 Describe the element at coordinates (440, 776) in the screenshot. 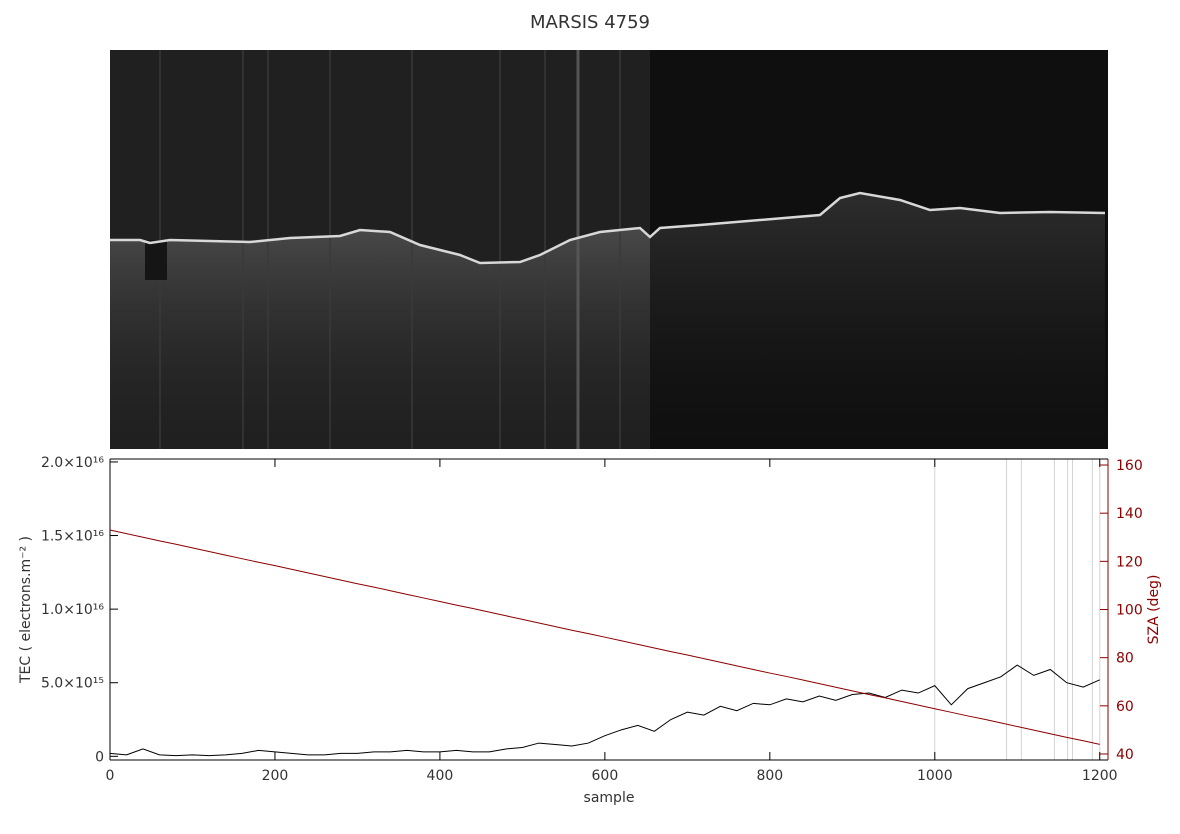

I see `x-tick-label: 400` at that location.